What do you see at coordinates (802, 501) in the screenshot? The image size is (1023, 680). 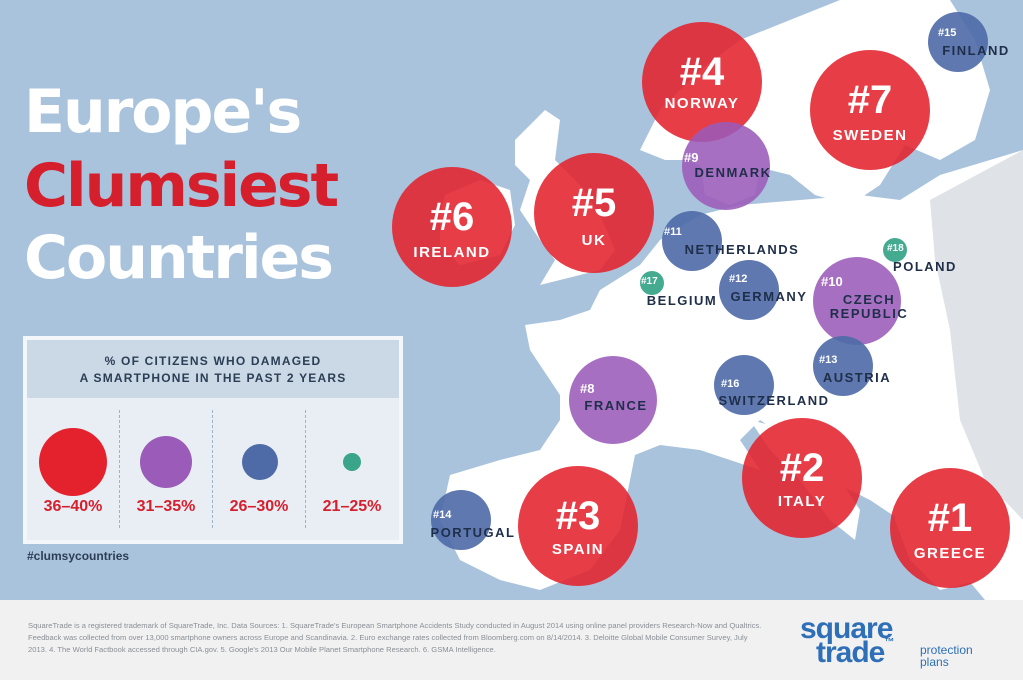 I see `name-italy: ITALY` at bounding box center [802, 501].